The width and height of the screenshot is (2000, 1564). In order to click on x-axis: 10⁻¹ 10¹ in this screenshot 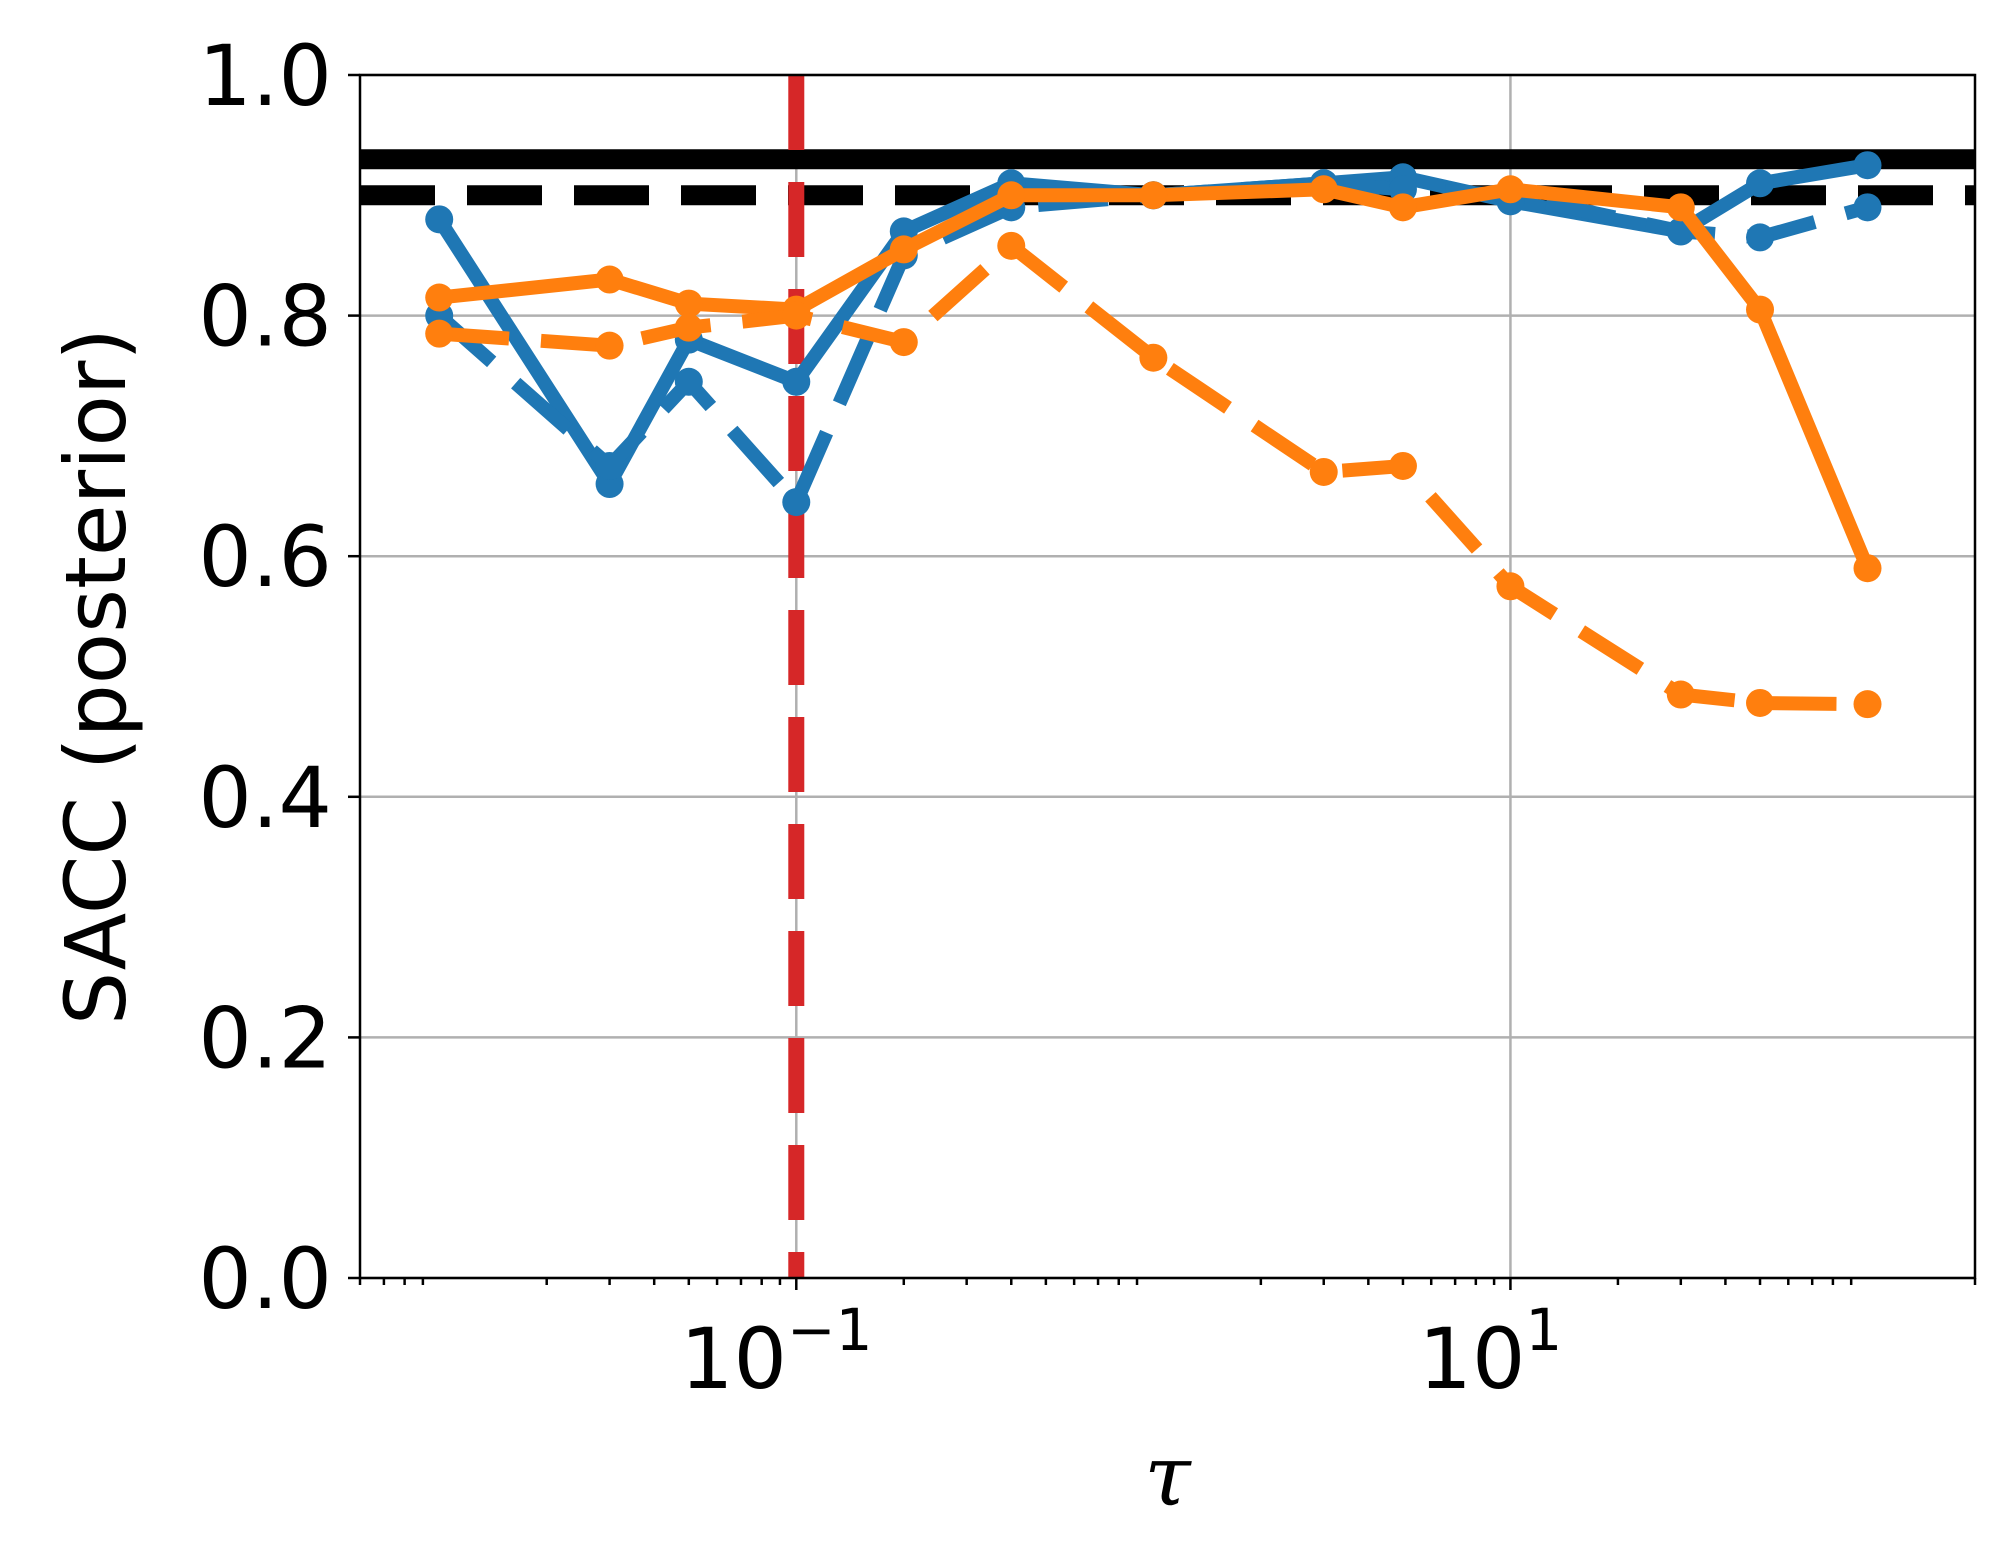, I will do `click(1167, 1343)`.